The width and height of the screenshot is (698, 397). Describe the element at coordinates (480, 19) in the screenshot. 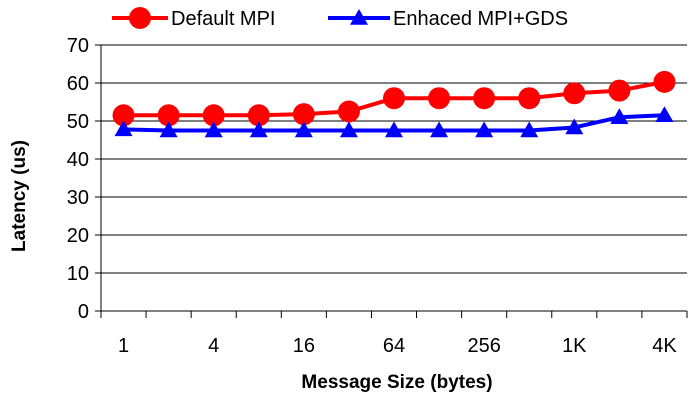

I see `legend-label: Enhaced MPI+GDS` at that location.